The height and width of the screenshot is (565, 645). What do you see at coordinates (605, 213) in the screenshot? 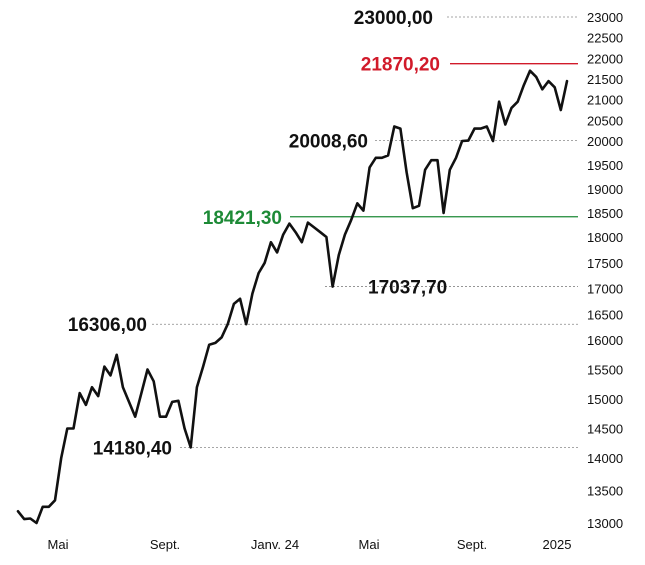
I see `y-tick-label: 18500` at bounding box center [605, 213].